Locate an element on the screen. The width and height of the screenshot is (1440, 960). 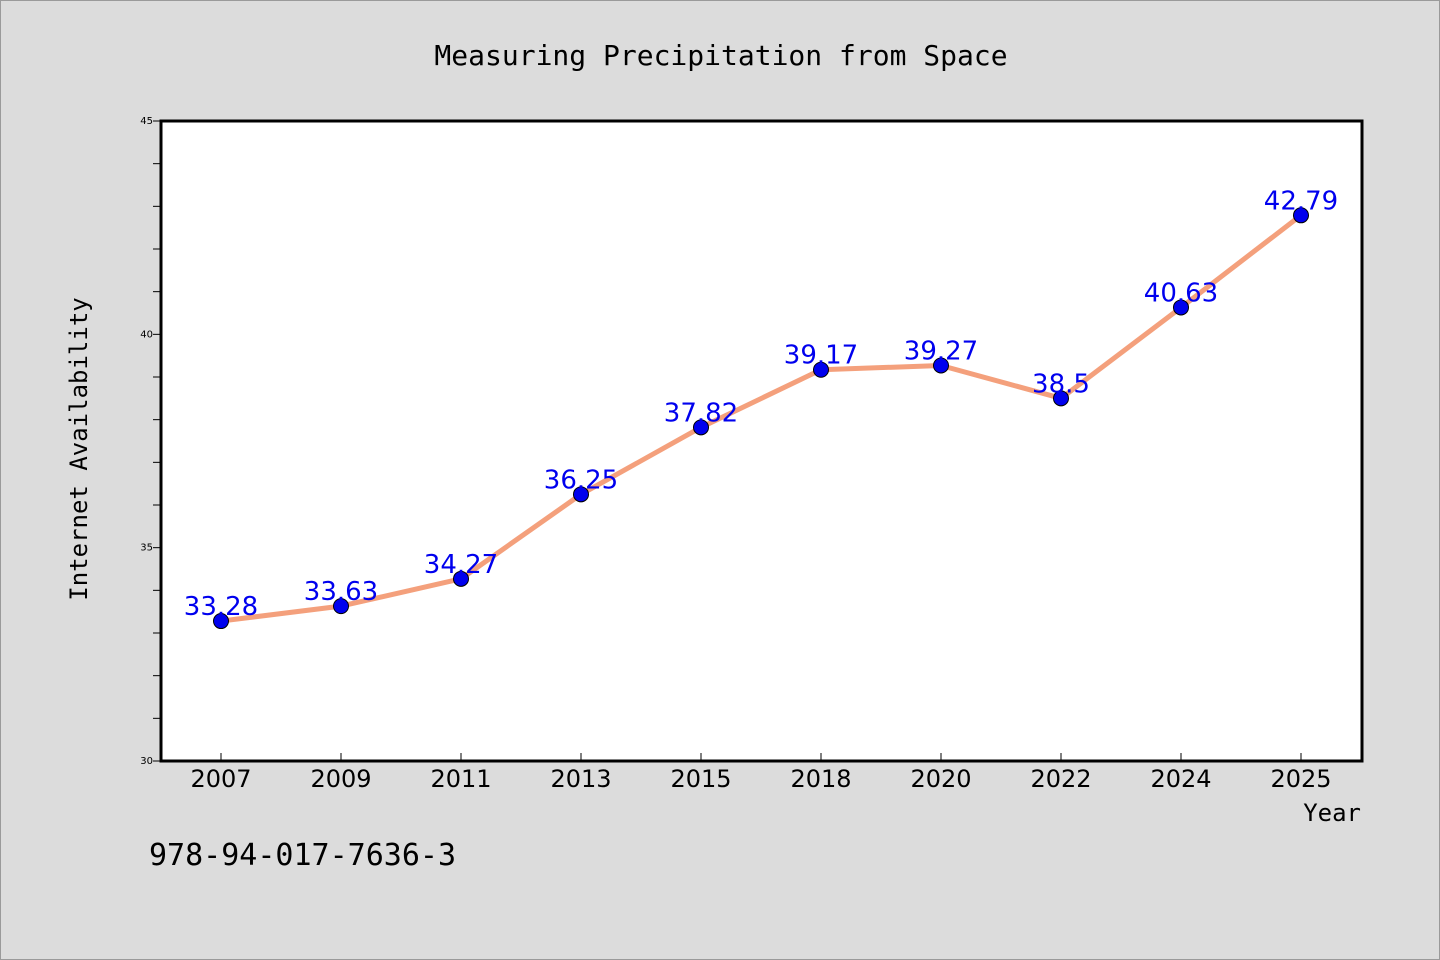
x-tick-label: 2025 is located at coordinates (1300, 779).